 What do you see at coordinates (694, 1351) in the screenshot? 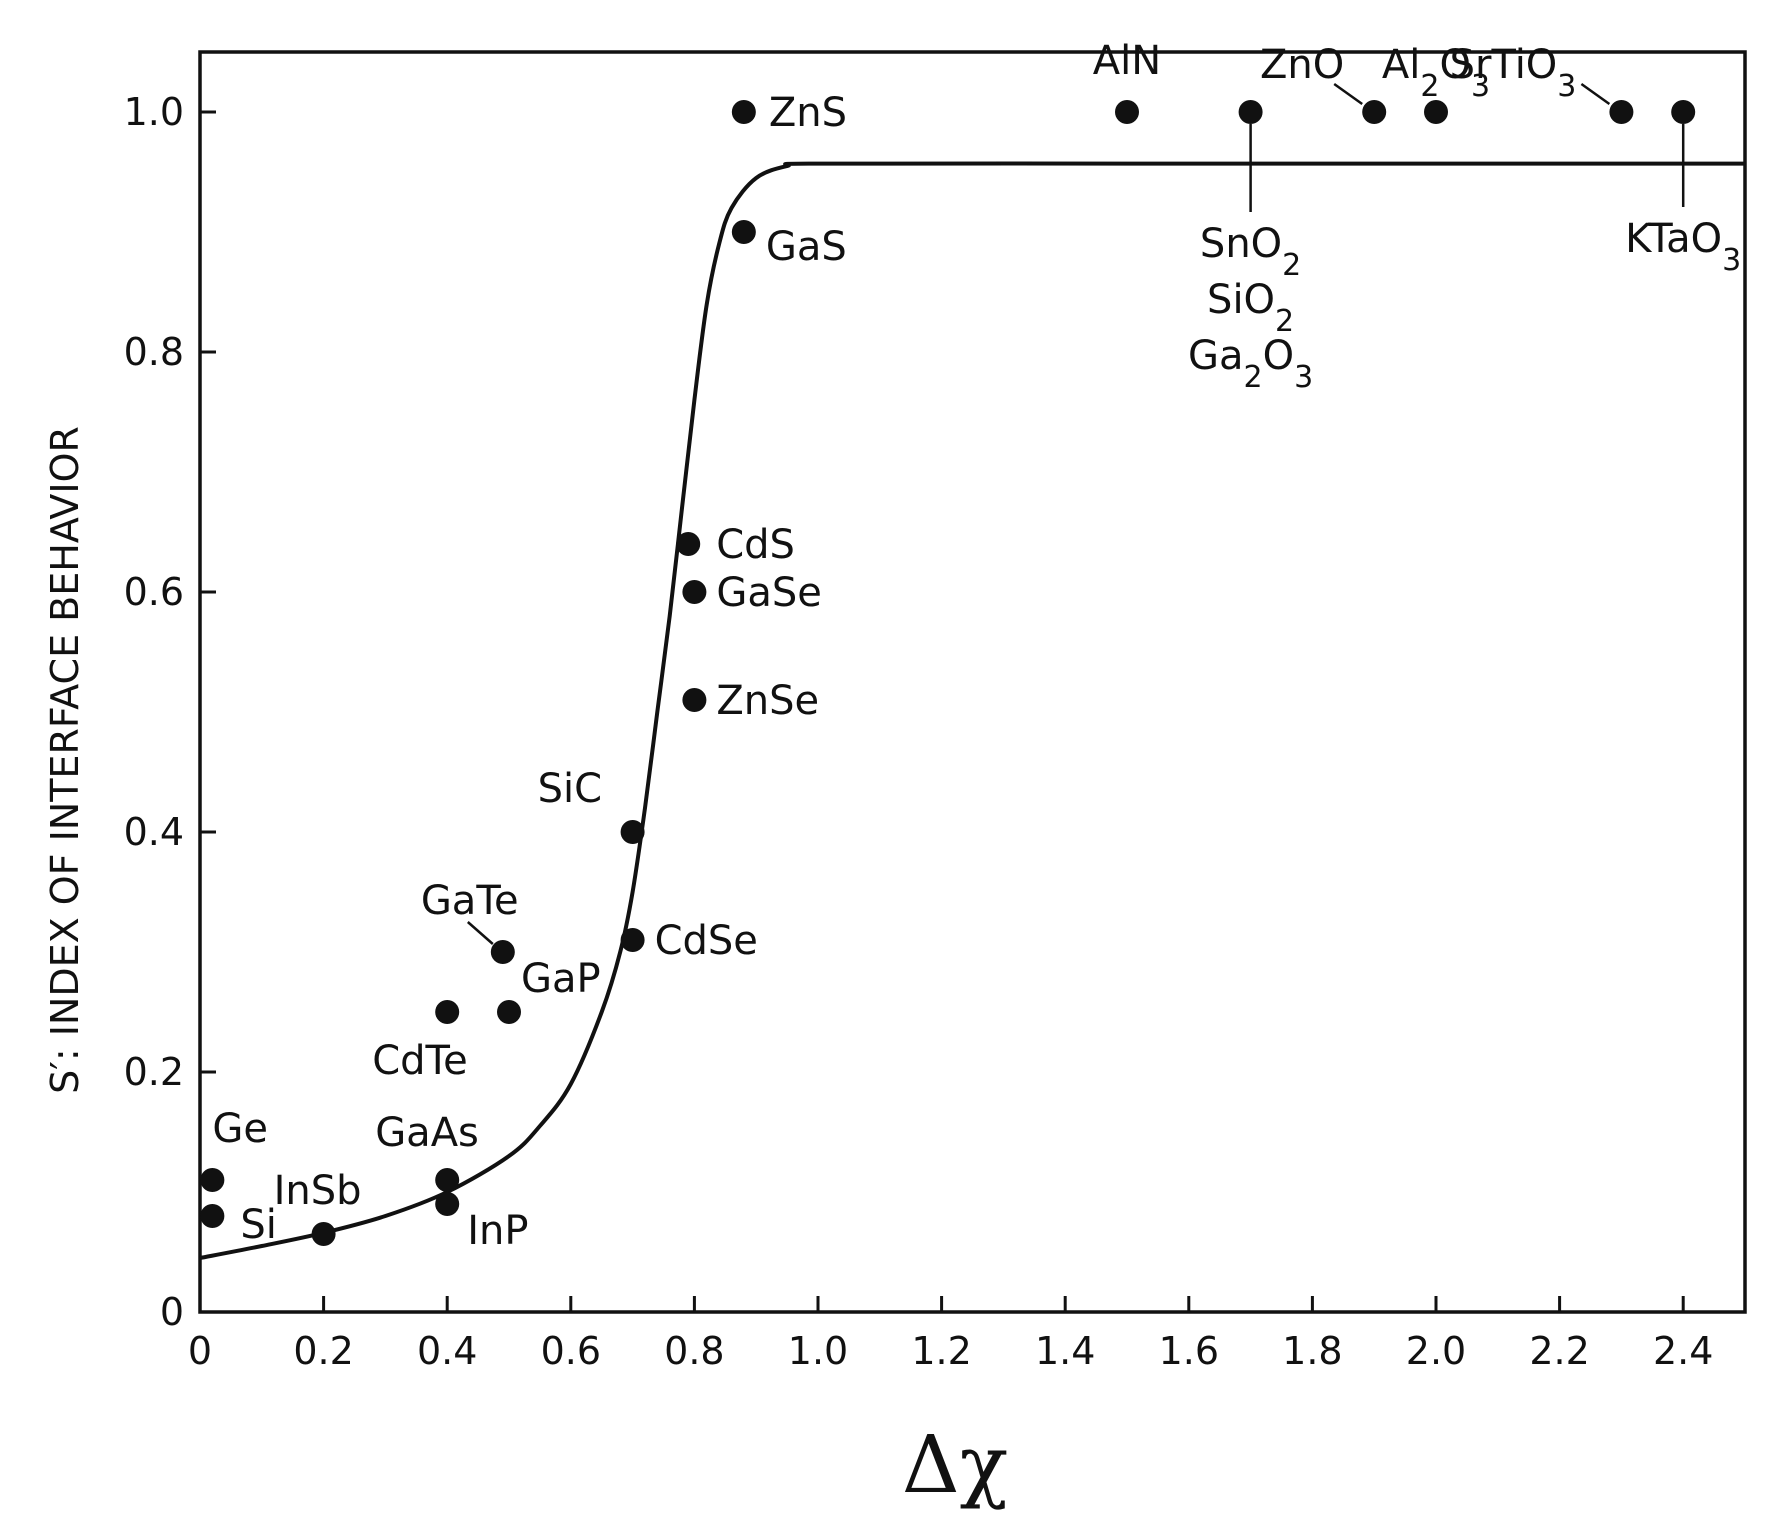
I see `x-tick-label: 0.8` at bounding box center [694, 1351].